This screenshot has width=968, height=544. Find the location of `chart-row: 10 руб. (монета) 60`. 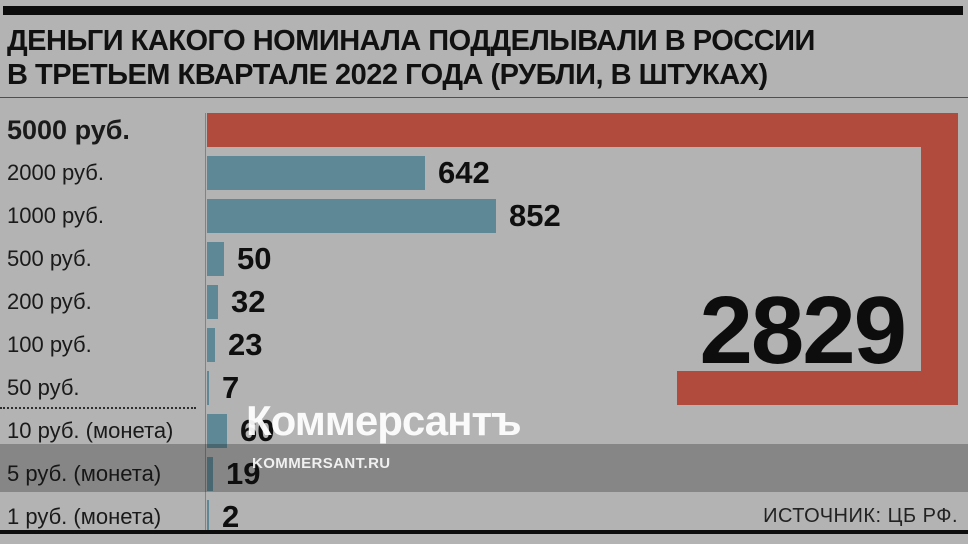

chart-row: 10 руб. (монета) 60 is located at coordinates (484, 430).